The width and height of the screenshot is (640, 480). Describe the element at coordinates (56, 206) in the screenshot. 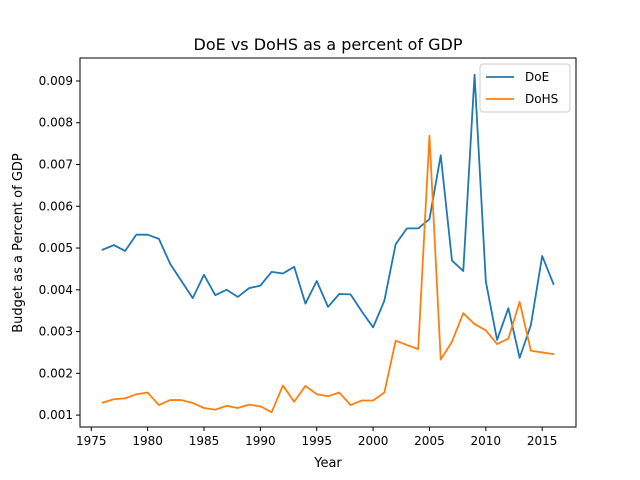

I see `y-tick-label: 0.006` at that location.